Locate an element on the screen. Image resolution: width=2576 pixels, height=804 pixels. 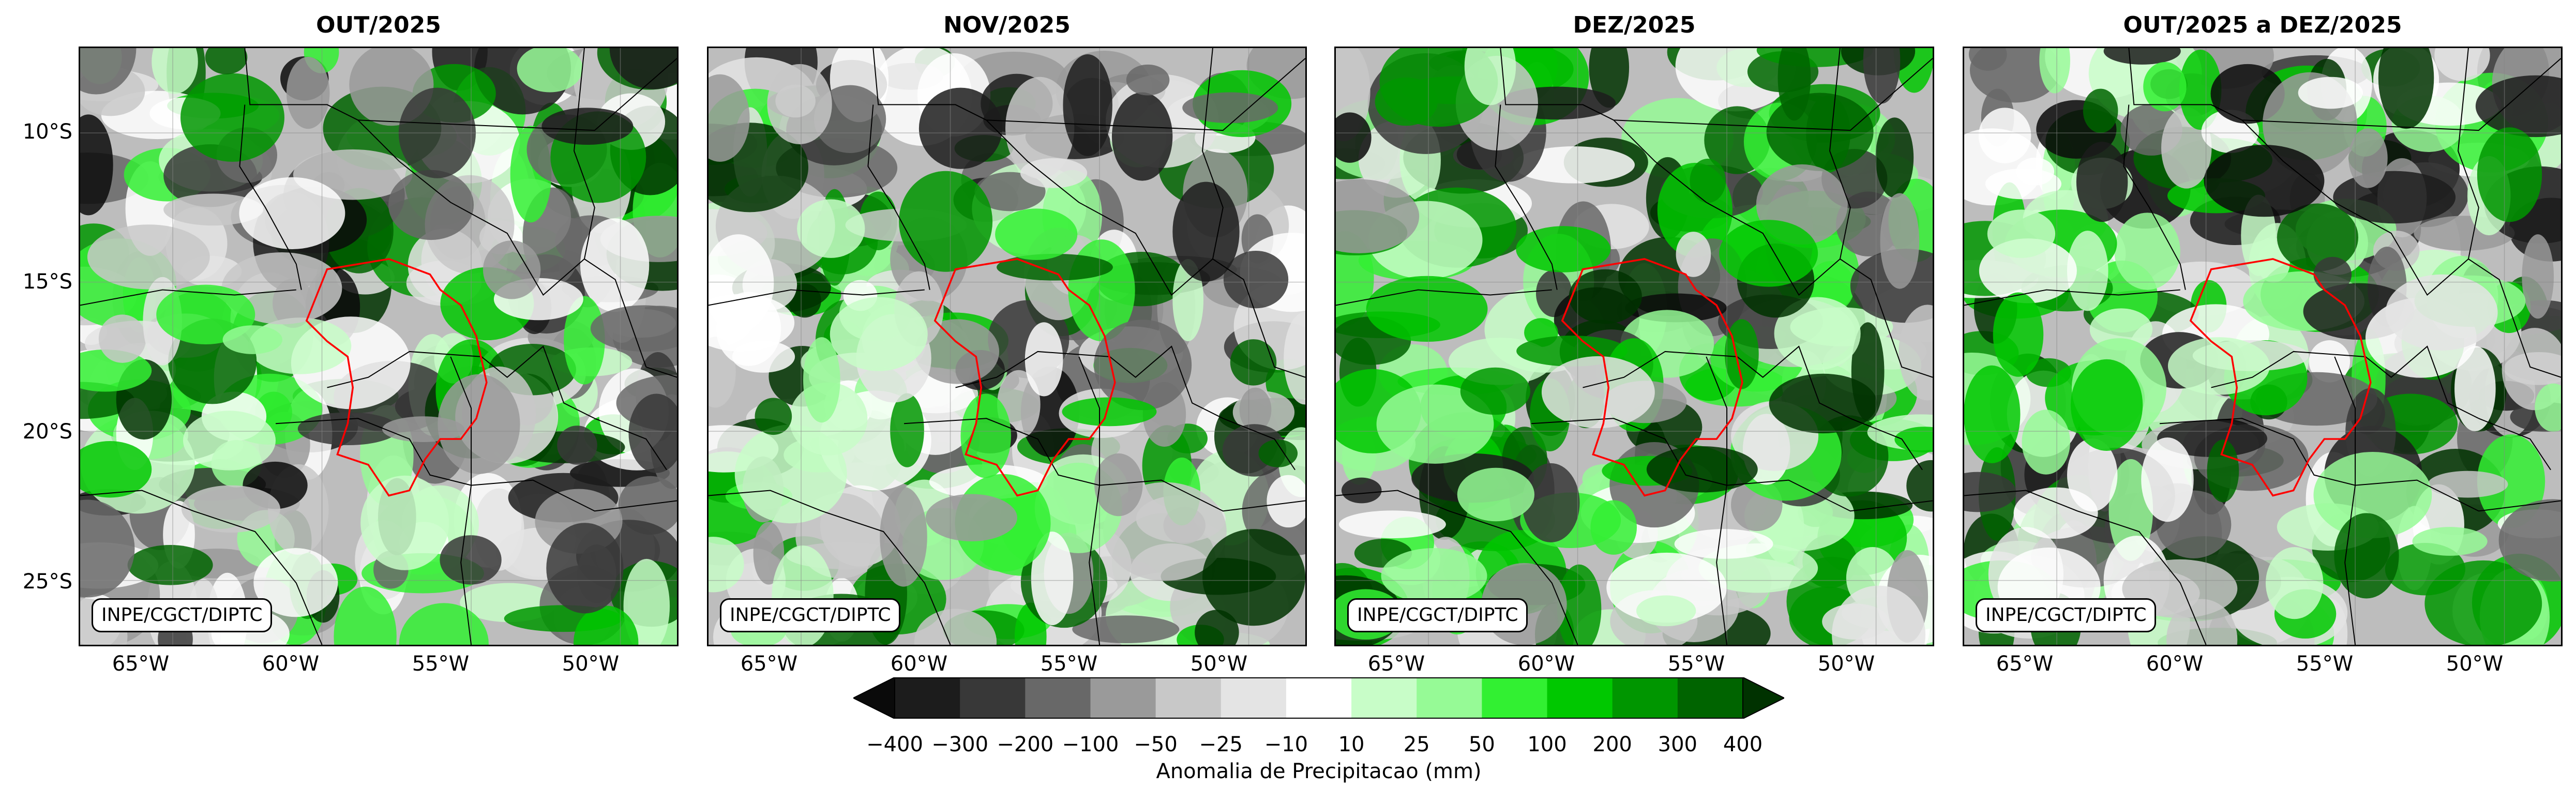
colorbar is located at coordinates (1319, 698).